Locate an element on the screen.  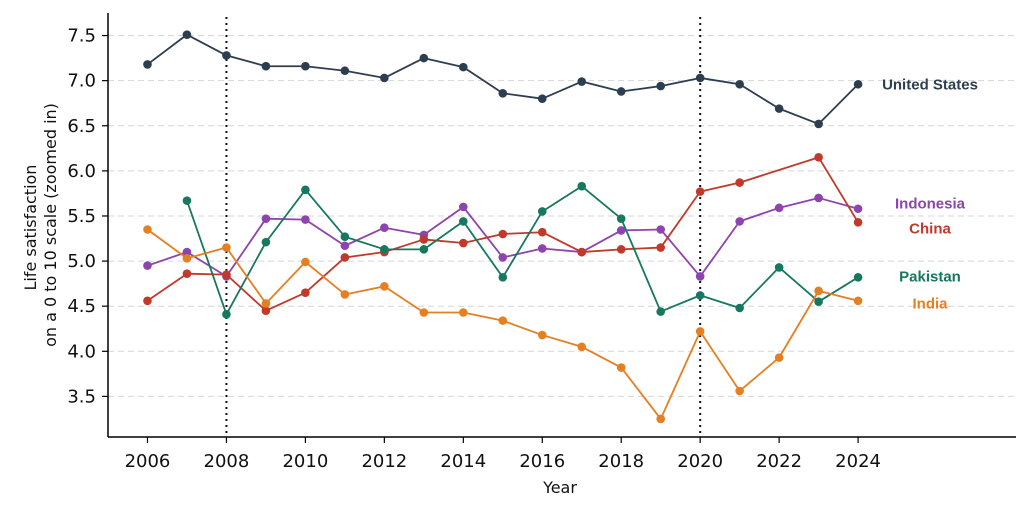
series-line-united-states is located at coordinates (502, 79).